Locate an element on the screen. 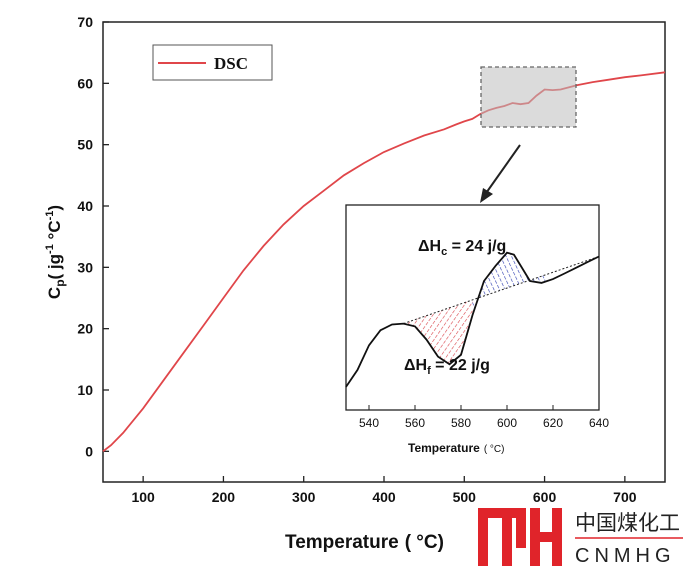 Image resolution: width=688 pixels, height=571 pixels. main-x-axis: 100 200 300 400 500 600 700 is located at coordinates (384, 490).